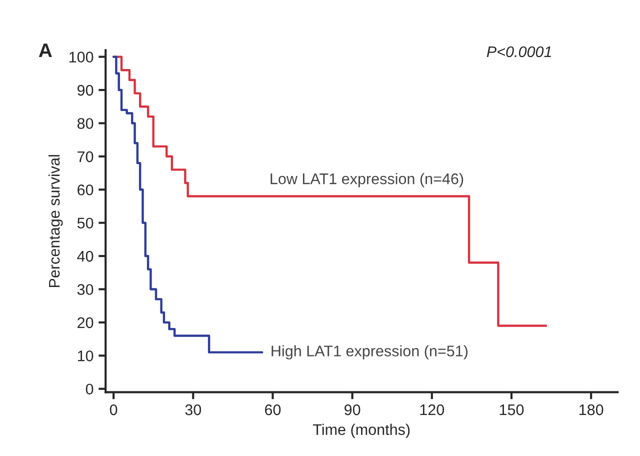  What do you see at coordinates (81, 57) in the screenshot?
I see `y-tick-label: 100` at bounding box center [81, 57].